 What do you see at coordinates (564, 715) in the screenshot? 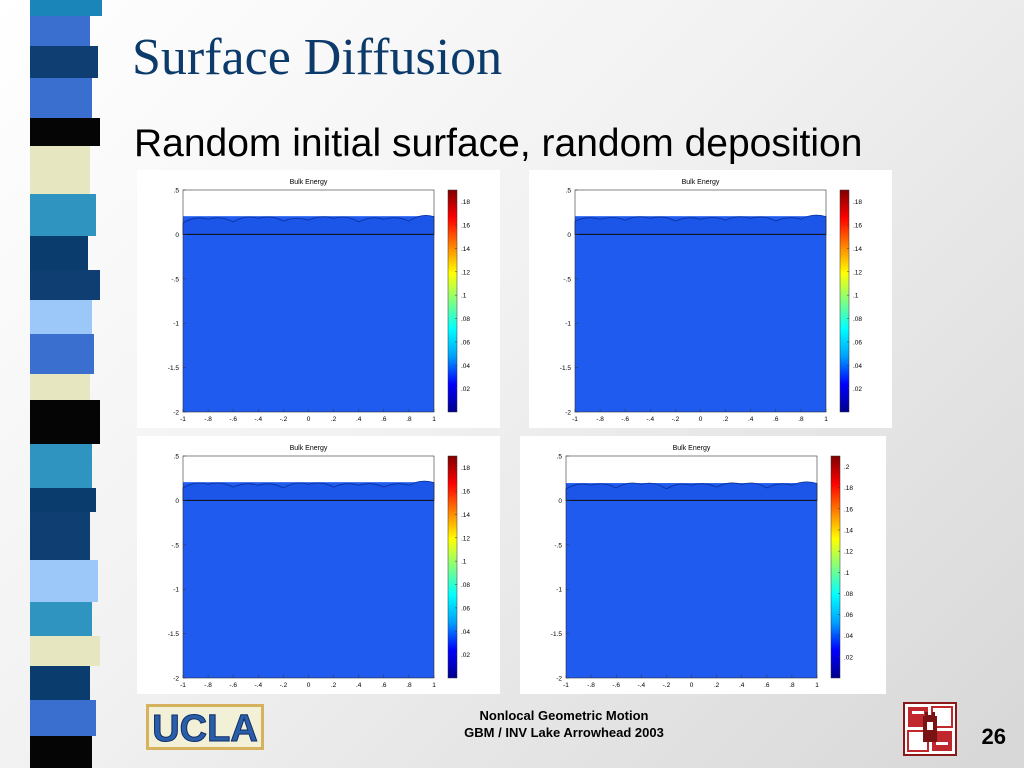
I see `footer-line-1: Nonlocal Geometric Motion` at bounding box center [564, 715].